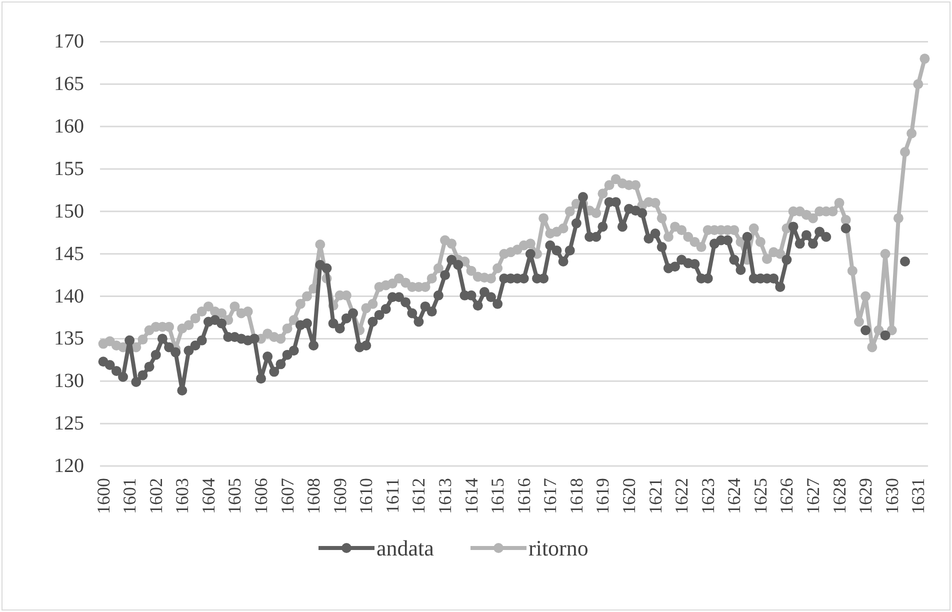 This screenshot has width=952, height=612. I want to click on y-tick-label: 130, so click(69, 381).